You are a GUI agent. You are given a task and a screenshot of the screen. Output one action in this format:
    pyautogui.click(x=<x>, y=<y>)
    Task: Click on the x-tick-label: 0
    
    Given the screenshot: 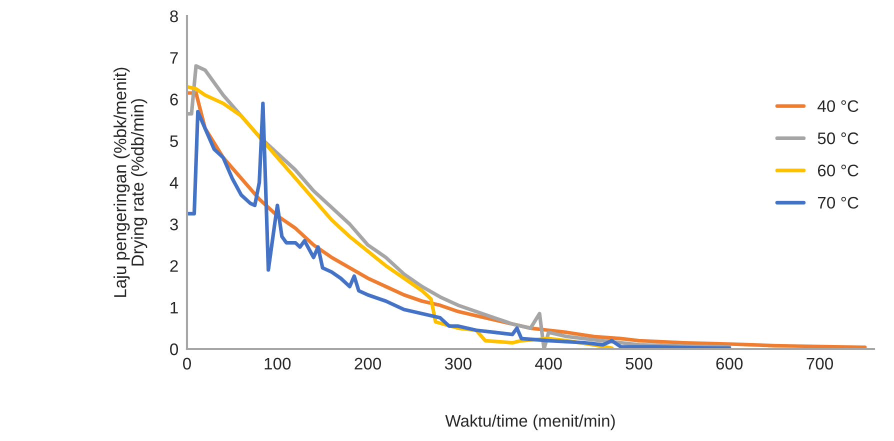 What is the action you would take?
    pyautogui.click(x=187, y=364)
    